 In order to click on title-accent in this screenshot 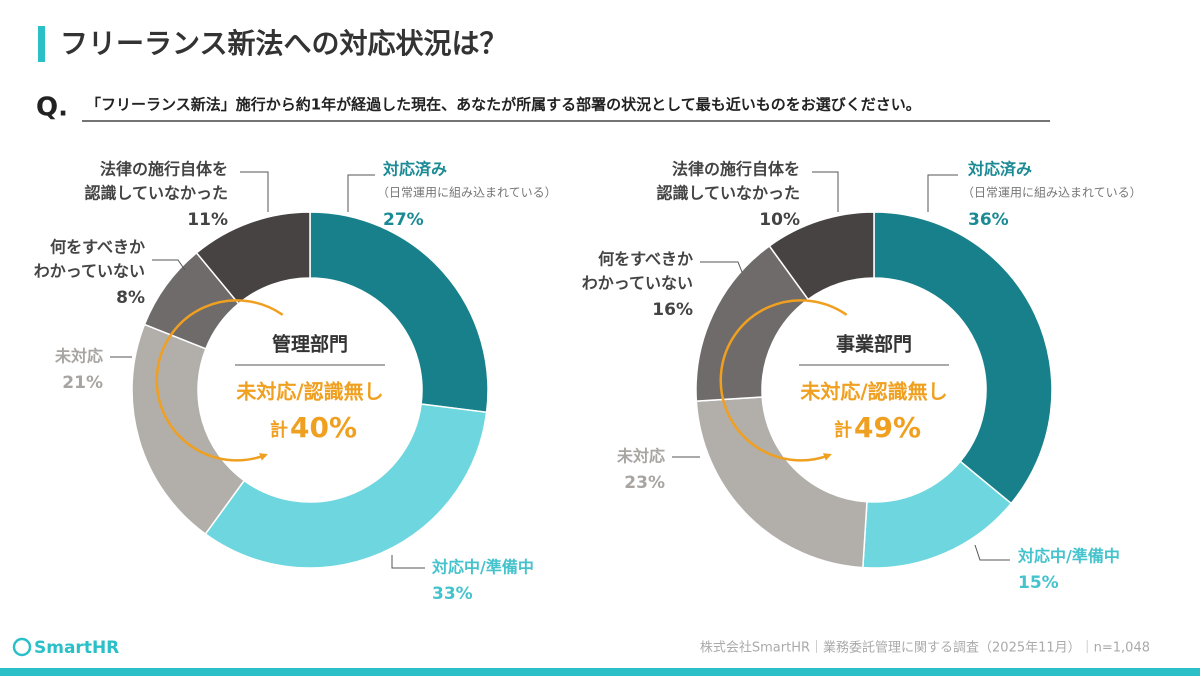, I will do `click(41, 44)`.